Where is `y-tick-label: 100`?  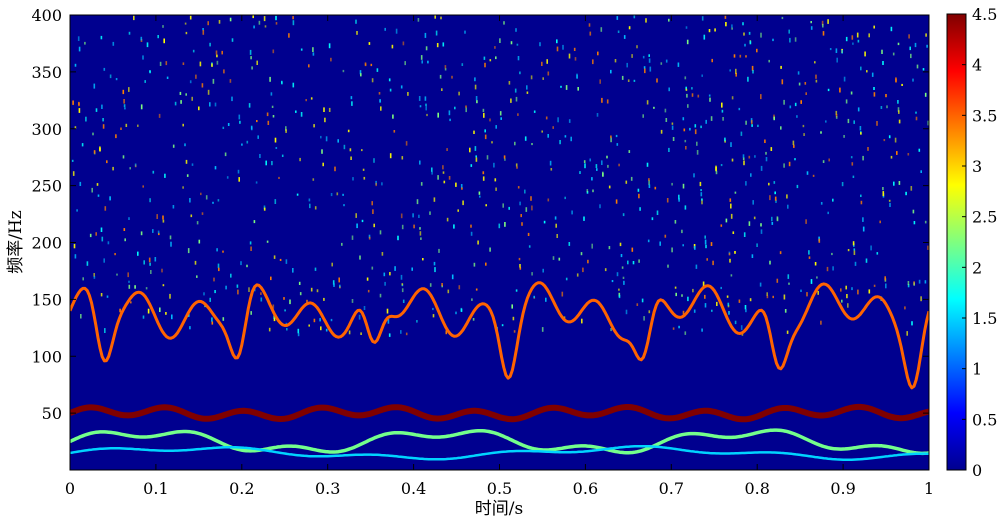 y-tick-label: 100 is located at coordinates (46, 356).